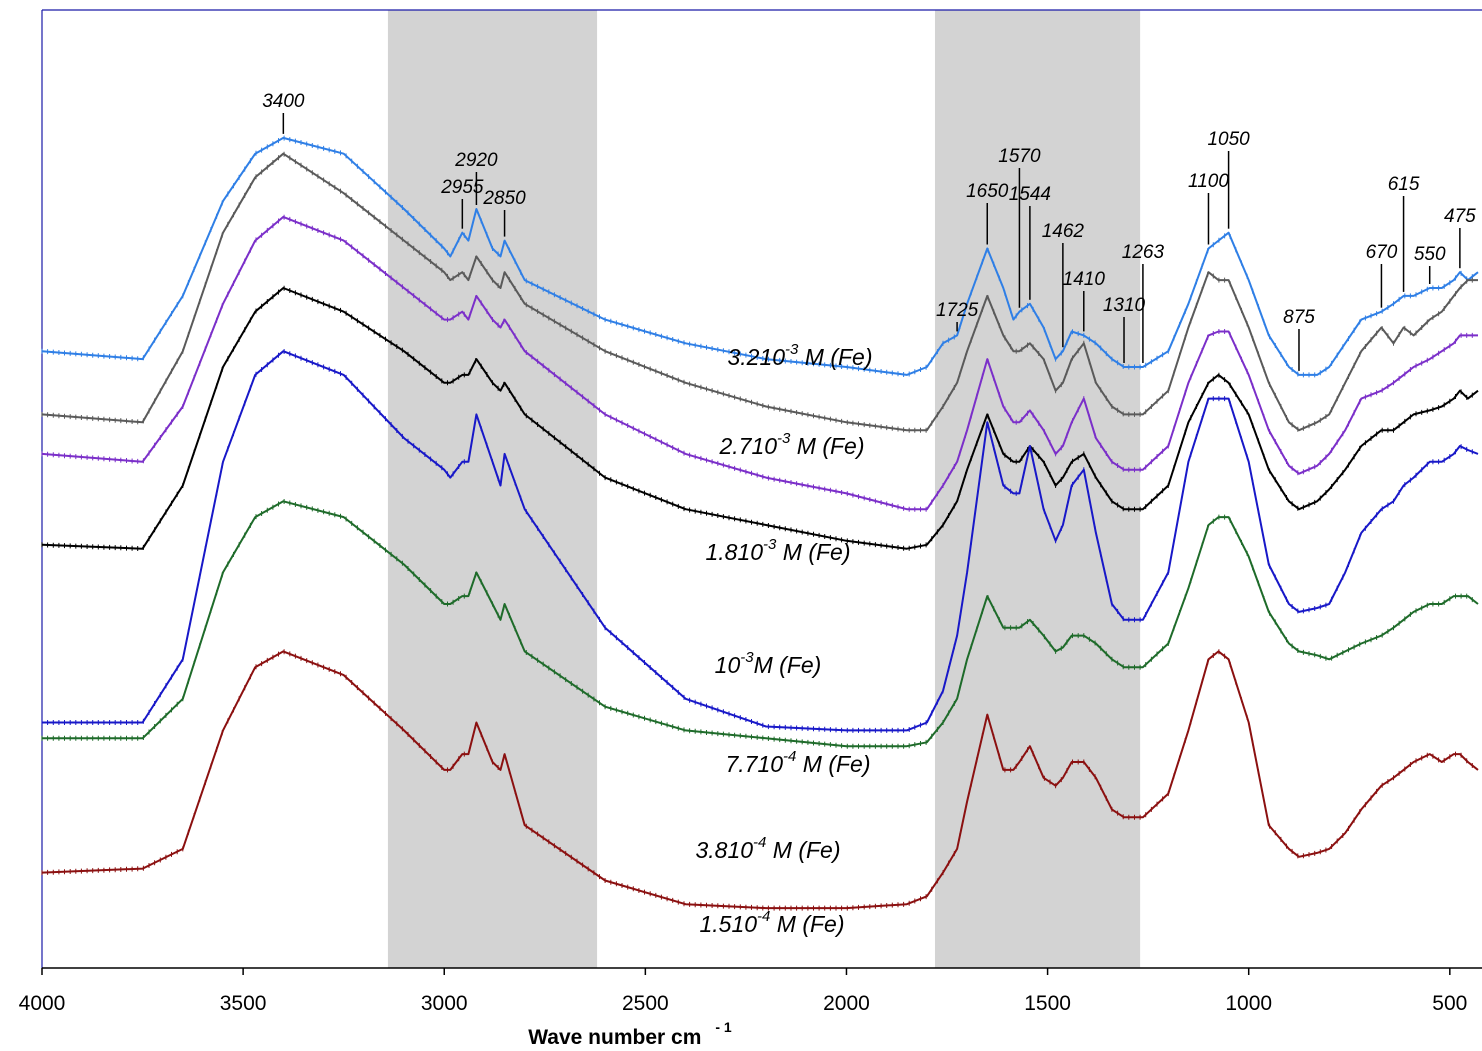 The width and height of the screenshot is (1482, 1051). I want to click on peak-label-875: 875, so click(1299, 317).